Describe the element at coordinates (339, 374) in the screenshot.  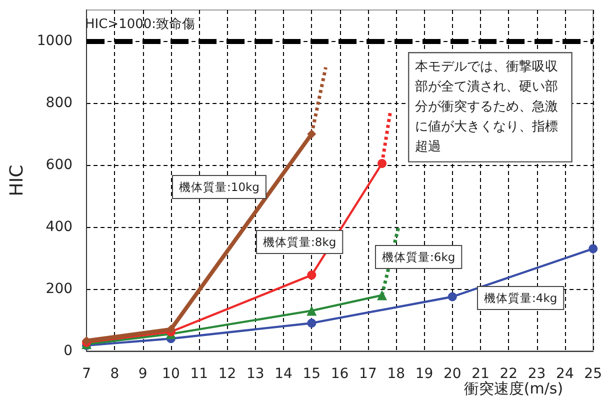
I see `x-tick-label: 16` at that location.